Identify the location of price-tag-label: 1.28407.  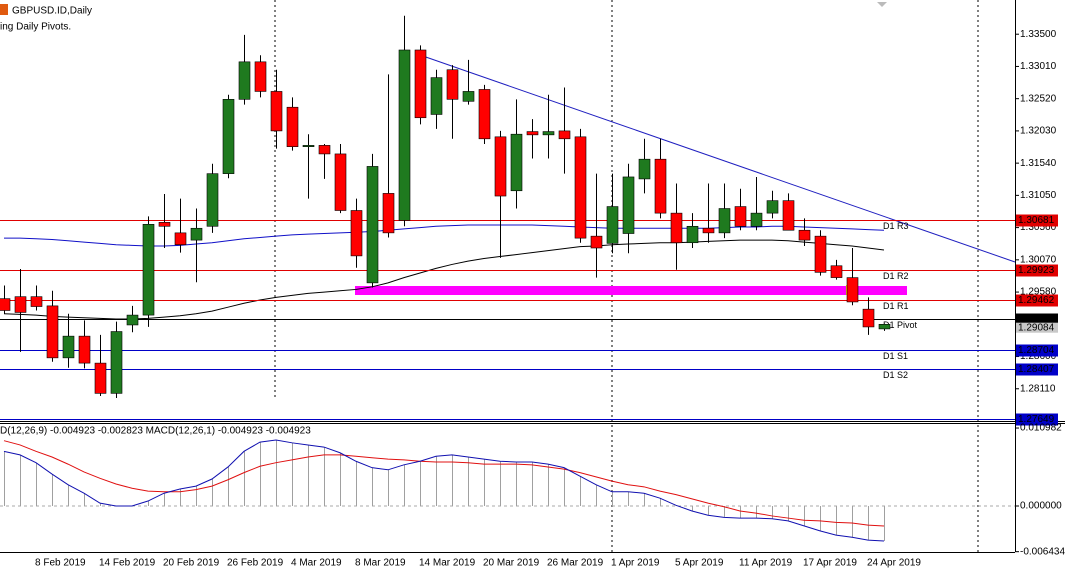
(1036, 369).